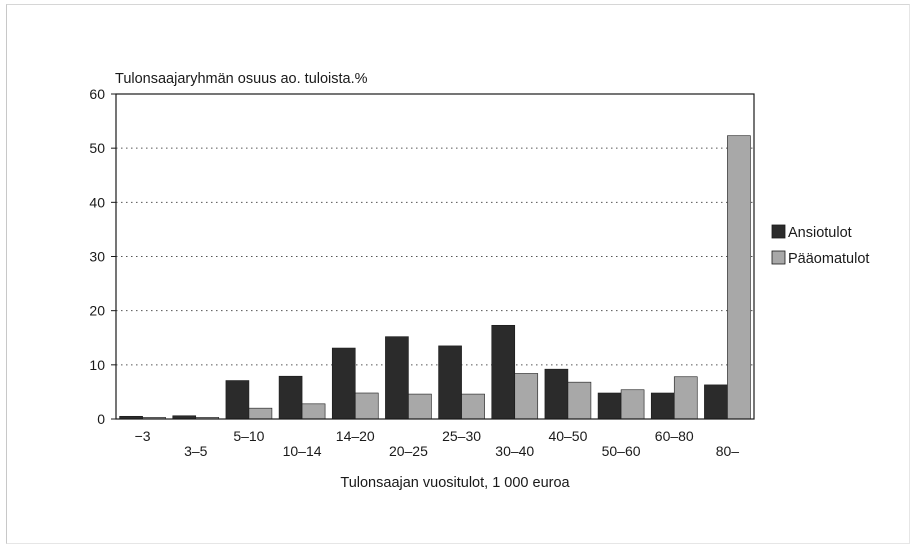 This screenshot has height=548, width=915. Describe the element at coordinates (97, 365) in the screenshot. I see `y-tick-label: 10` at that location.